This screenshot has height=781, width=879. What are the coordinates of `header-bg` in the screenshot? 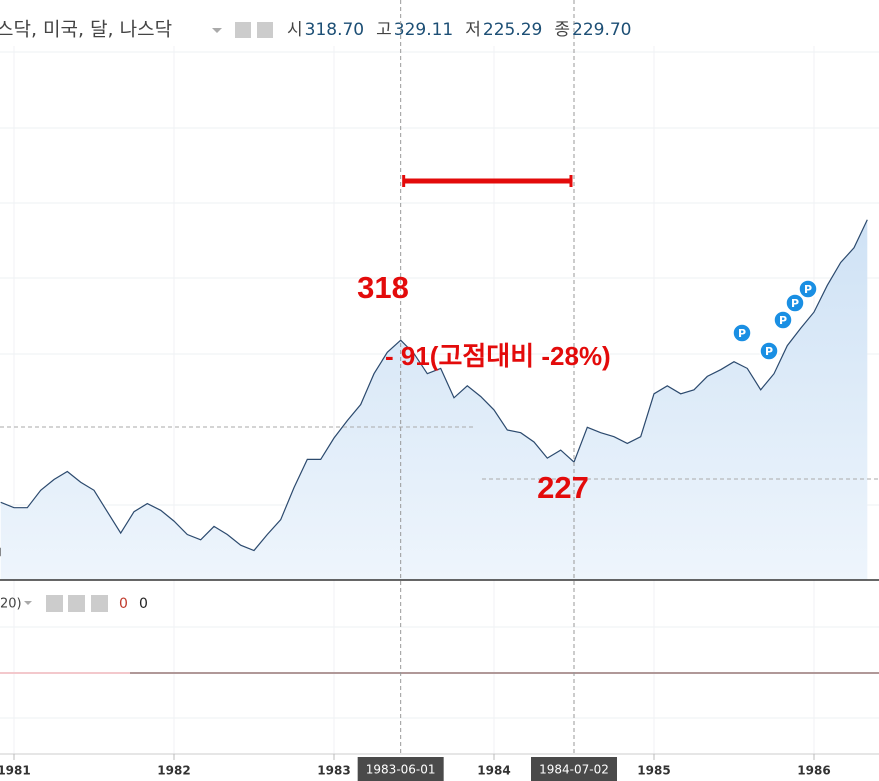 It's located at (439, 23).